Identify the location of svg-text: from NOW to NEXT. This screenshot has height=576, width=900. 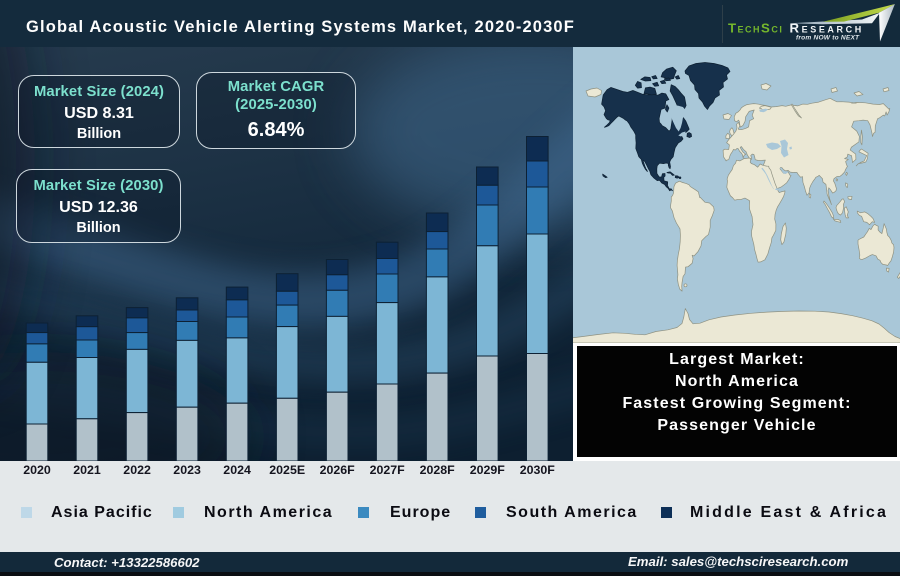
(828, 37).